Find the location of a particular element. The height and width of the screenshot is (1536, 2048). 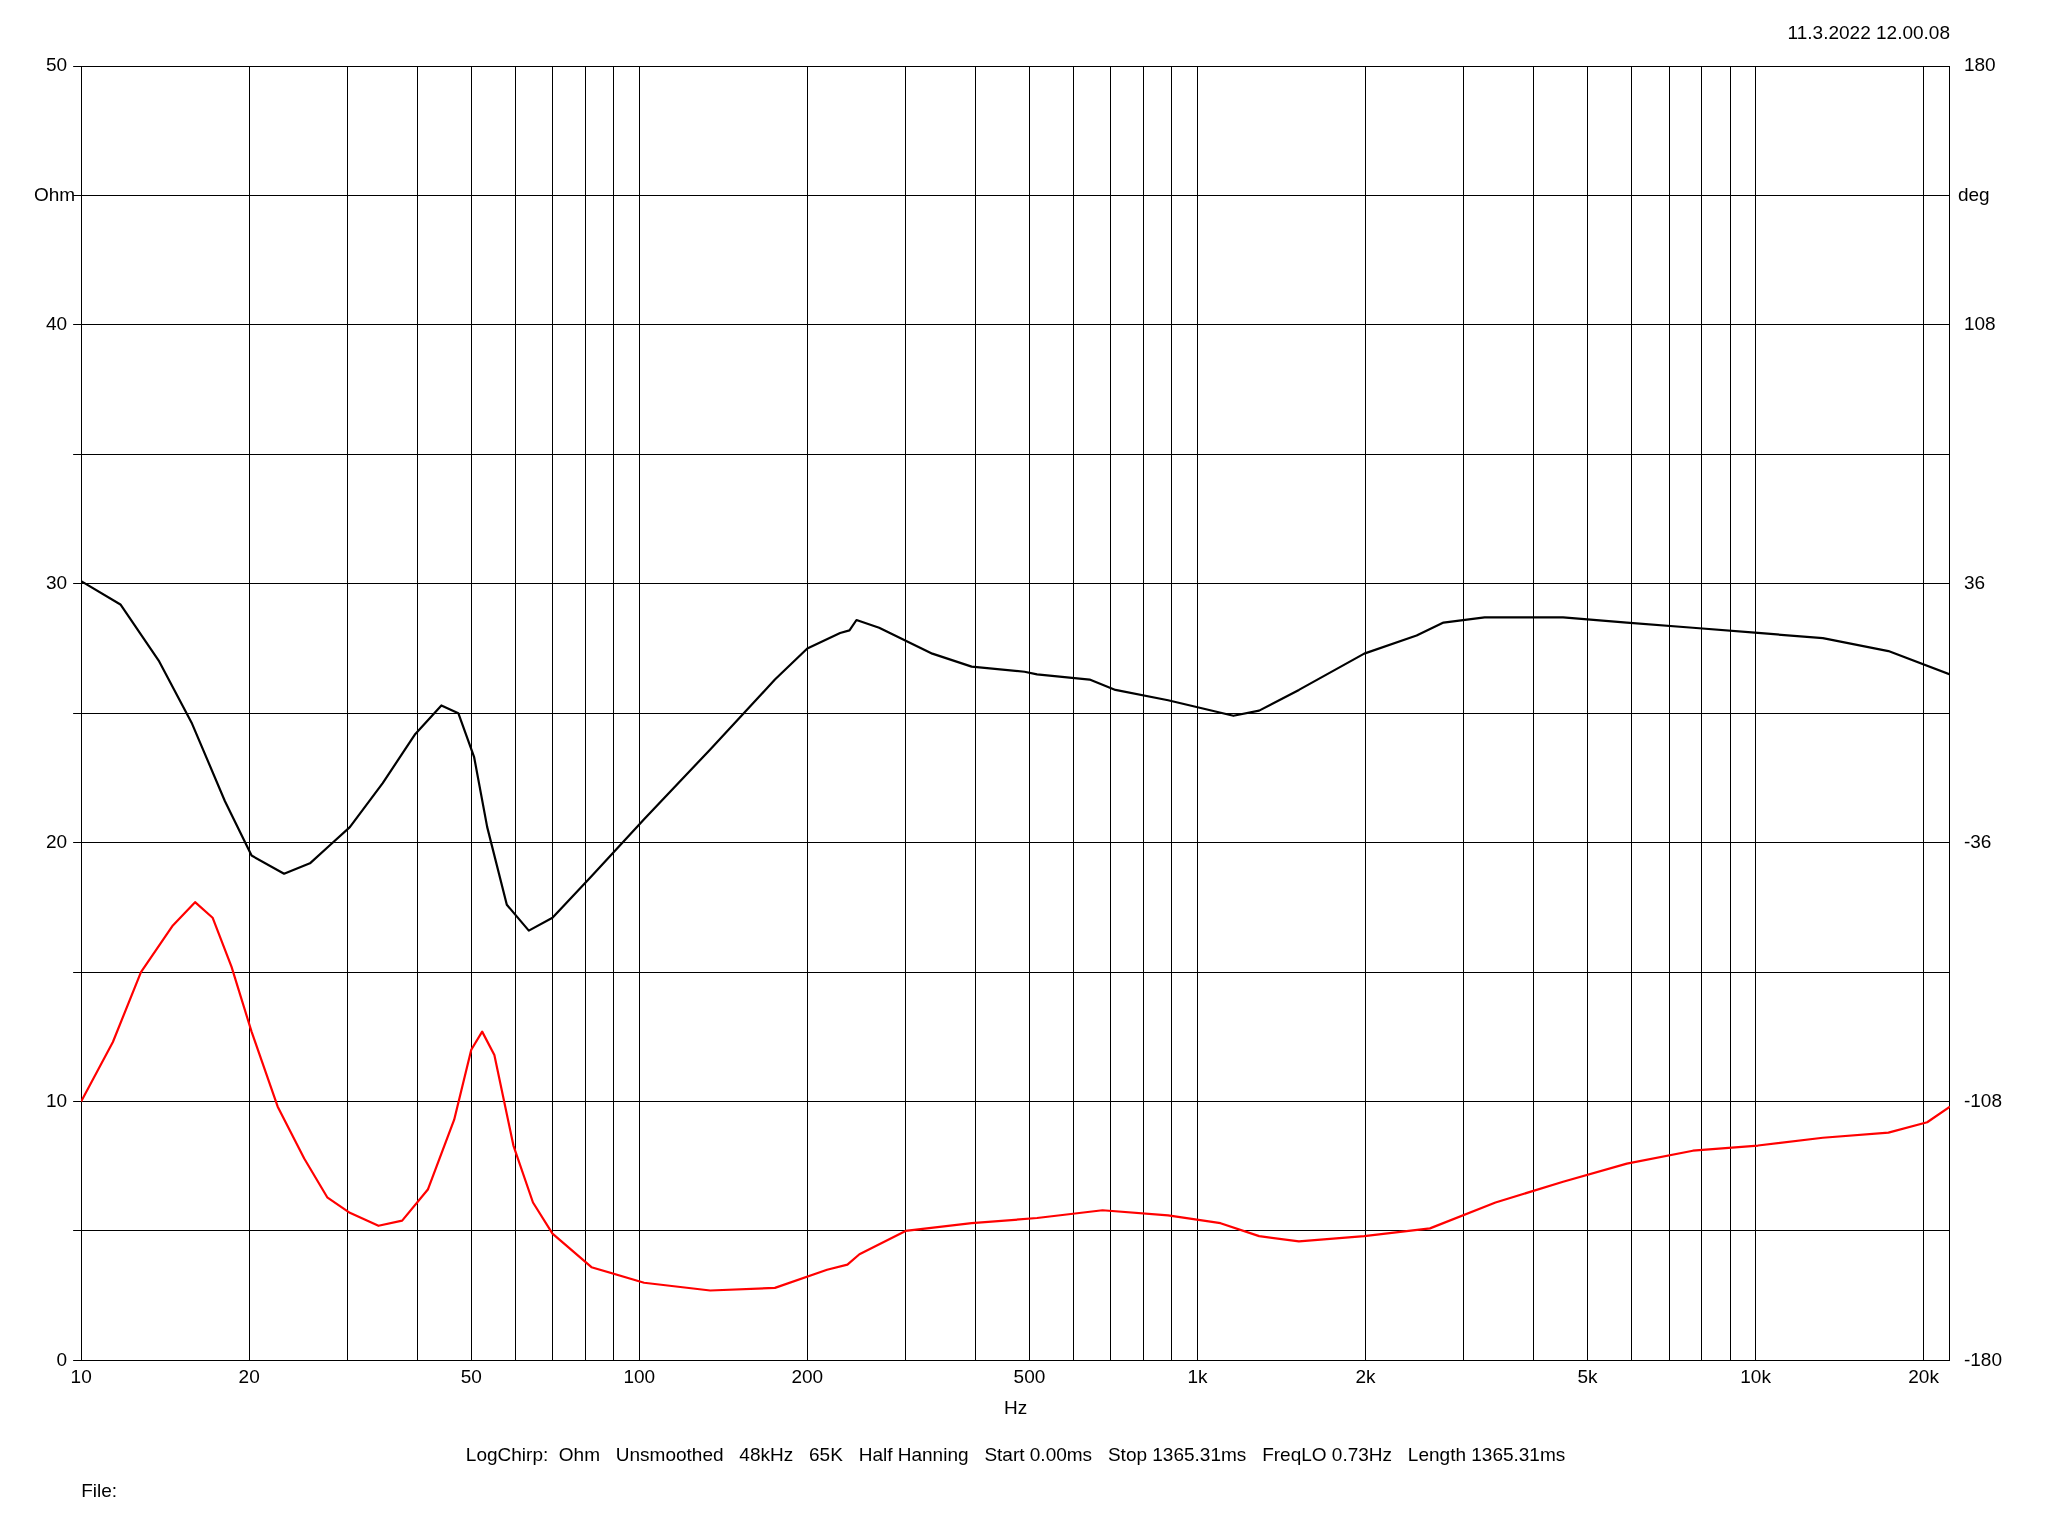

y2-tick-label: -36 is located at coordinates (1977, 841).